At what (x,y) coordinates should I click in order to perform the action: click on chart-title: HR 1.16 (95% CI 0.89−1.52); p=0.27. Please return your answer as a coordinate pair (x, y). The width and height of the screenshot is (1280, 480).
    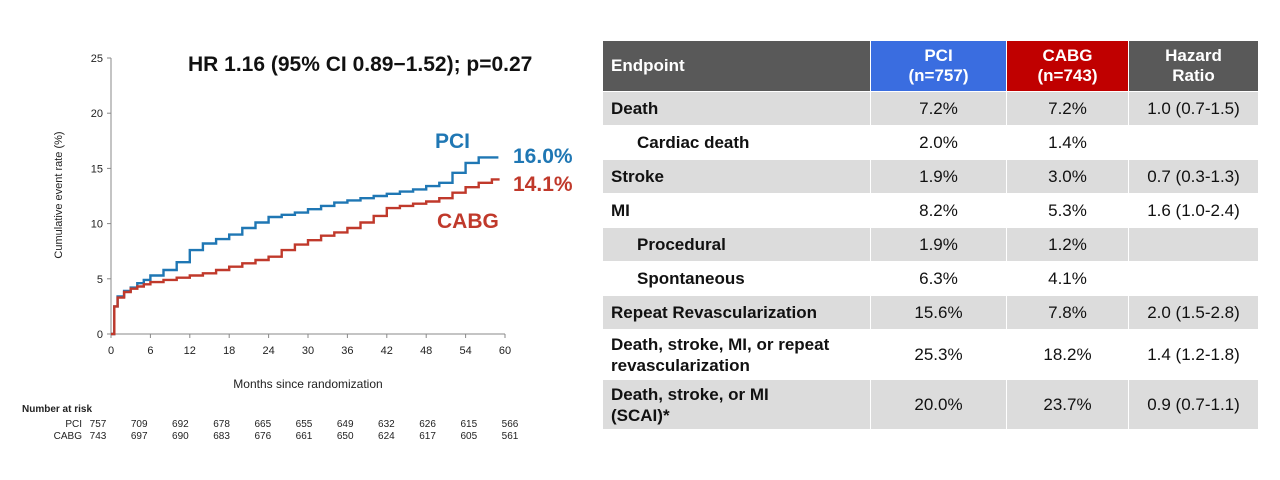
    Looking at the image, I should click on (360, 64).